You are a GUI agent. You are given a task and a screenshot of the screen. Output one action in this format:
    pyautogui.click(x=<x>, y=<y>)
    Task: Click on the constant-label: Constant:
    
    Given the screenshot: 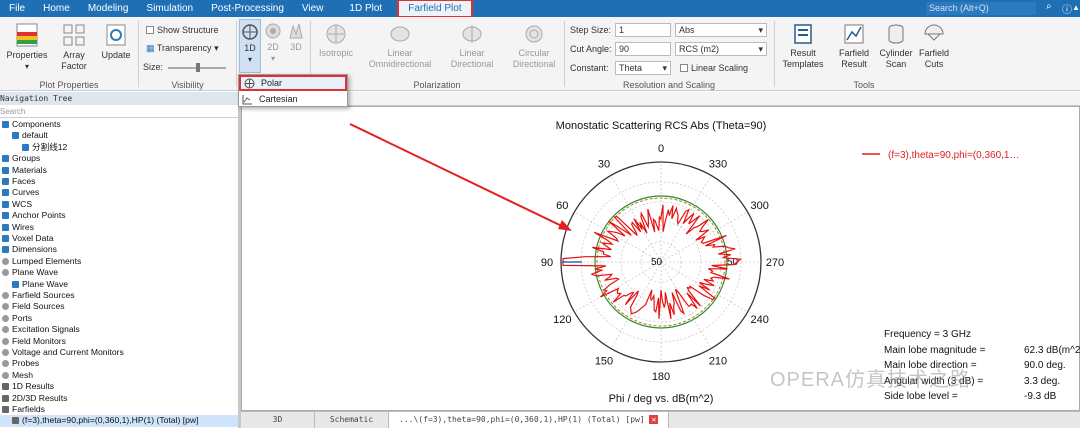 What is the action you would take?
    pyautogui.click(x=589, y=68)
    